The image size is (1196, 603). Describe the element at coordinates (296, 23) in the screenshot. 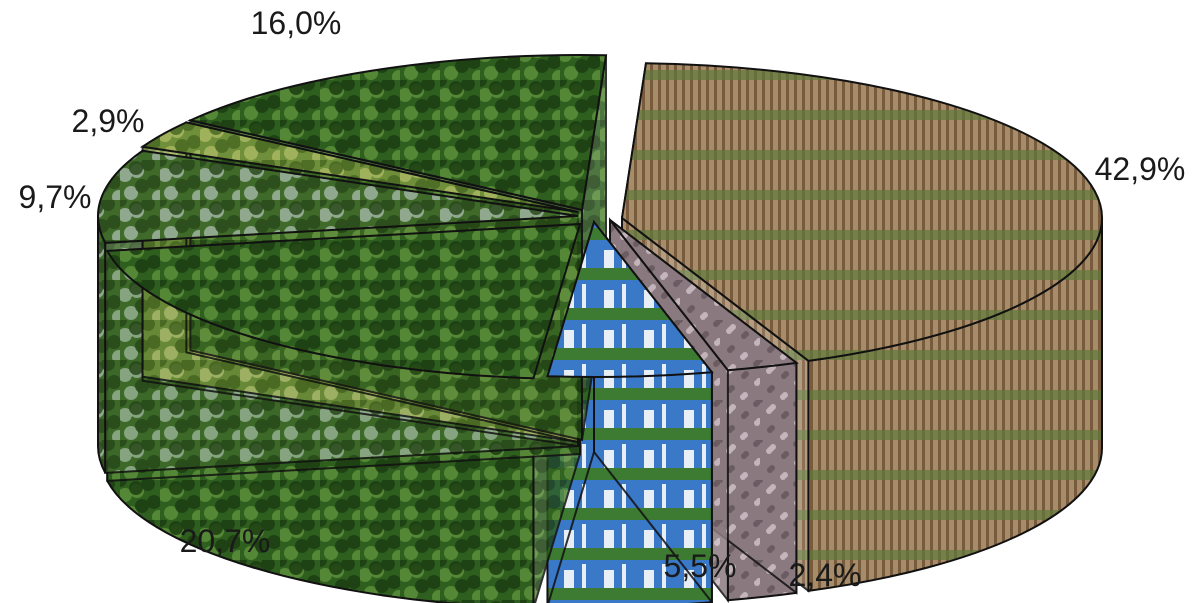

I see `slice-label-6: 16,0%` at that location.